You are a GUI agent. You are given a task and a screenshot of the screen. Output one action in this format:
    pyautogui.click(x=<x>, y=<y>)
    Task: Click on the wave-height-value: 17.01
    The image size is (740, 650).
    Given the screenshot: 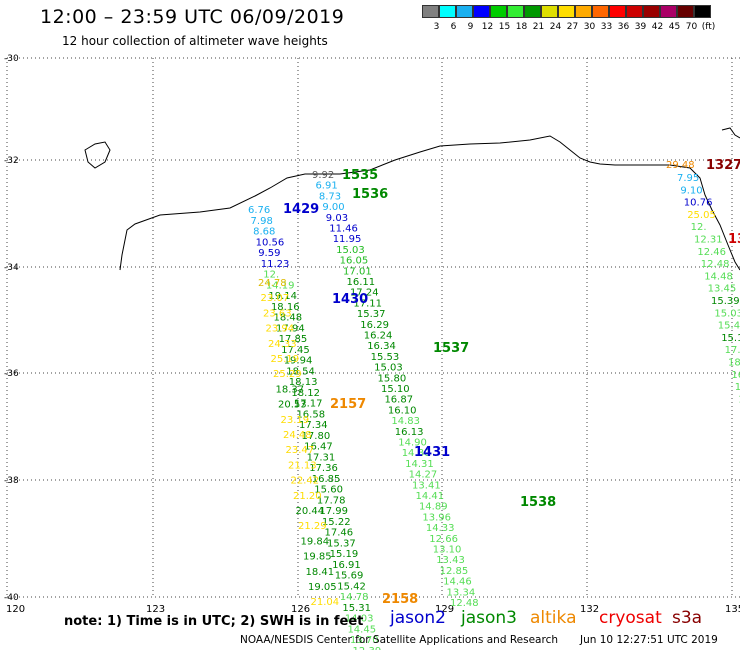 What is the action you would take?
    pyautogui.click(x=357, y=271)
    